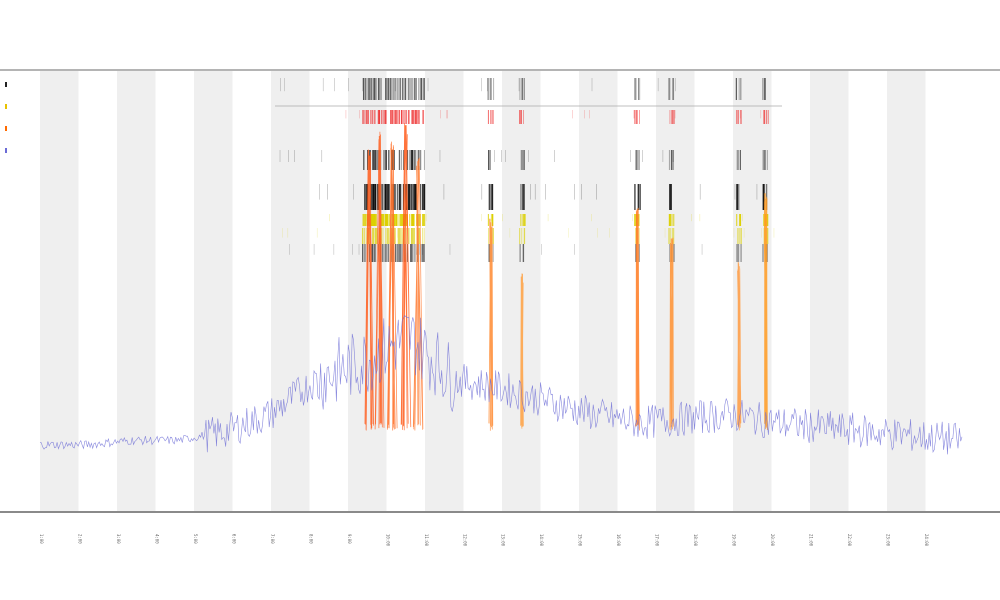 The height and width of the screenshot is (600, 1000). What do you see at coordinates (426, 540) in the screenshot?
I see `tick-label-10: 11:00` at bounding box center [426, 540].